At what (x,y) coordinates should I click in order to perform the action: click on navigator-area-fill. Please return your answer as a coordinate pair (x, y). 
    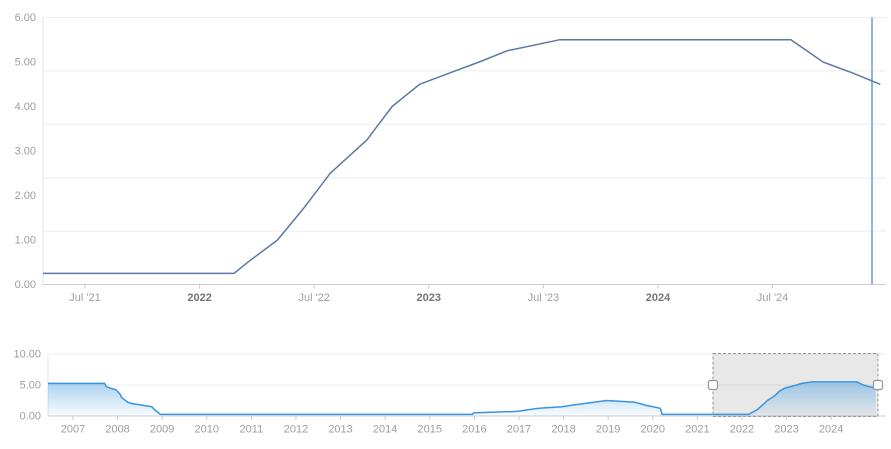
    Looking at the image, I should click on (462, 398).